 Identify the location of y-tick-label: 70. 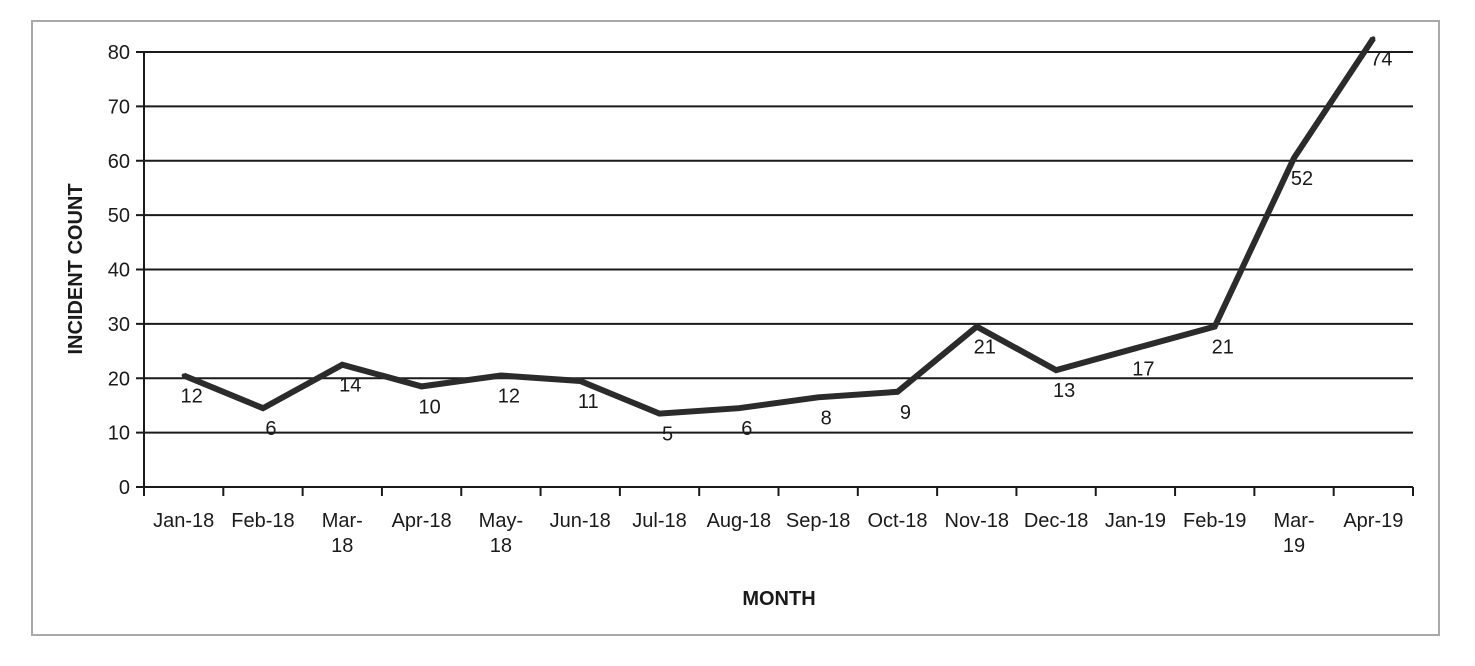
(119, 107).